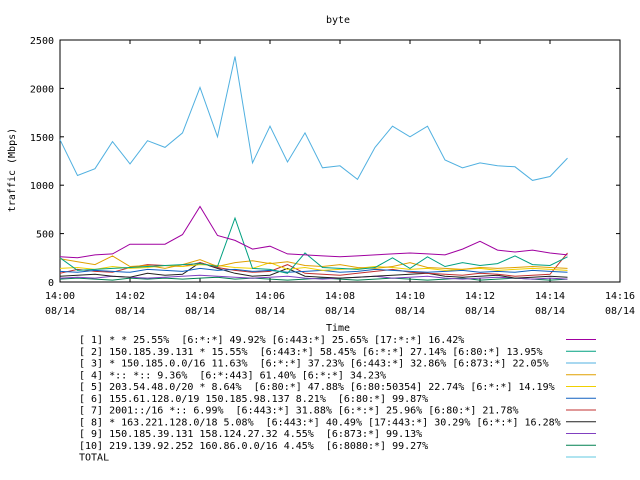 This screenshot has width=640, height=480. I want to click on y-tick-label: 0, so click(51, 283).